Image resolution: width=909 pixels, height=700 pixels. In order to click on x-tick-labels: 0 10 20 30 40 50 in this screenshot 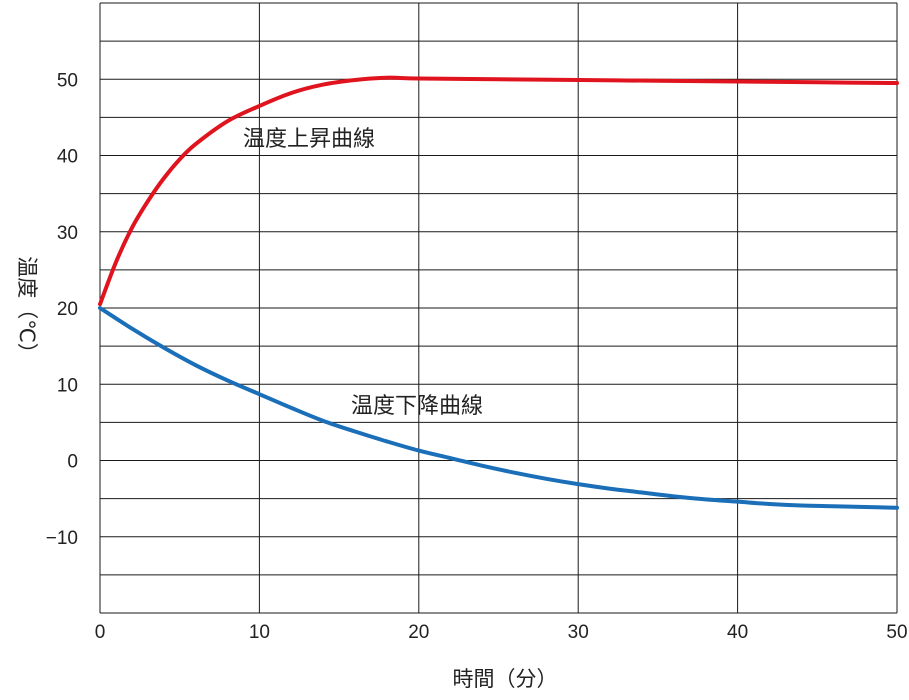, I will do `click(501, 632)`.